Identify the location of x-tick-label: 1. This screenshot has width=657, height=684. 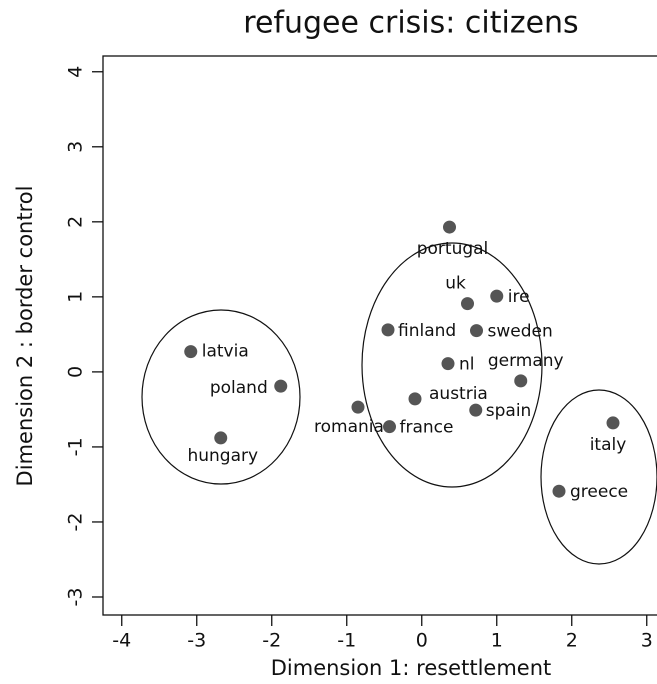
(497, 641).